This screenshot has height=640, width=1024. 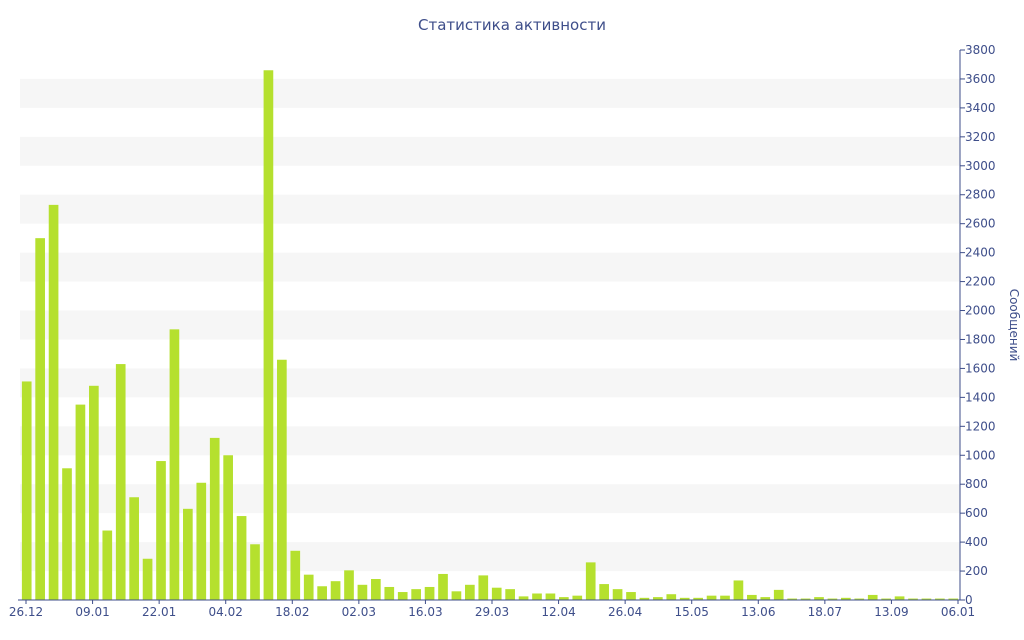 What do you see at coordinates (625, 612) in the screenshot?
I see `x-tick-label: 26.04` at bounding box center [625, 612].